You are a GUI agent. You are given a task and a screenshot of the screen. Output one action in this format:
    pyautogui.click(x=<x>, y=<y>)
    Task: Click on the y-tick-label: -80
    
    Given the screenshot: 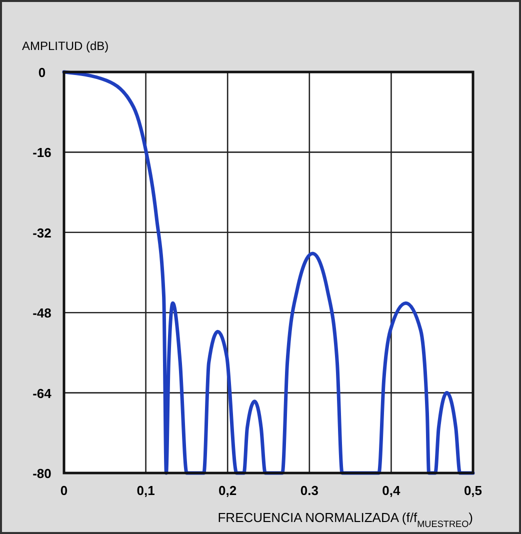 What is the action you would take?
    pyautogui.click(x=42, y=473)
    